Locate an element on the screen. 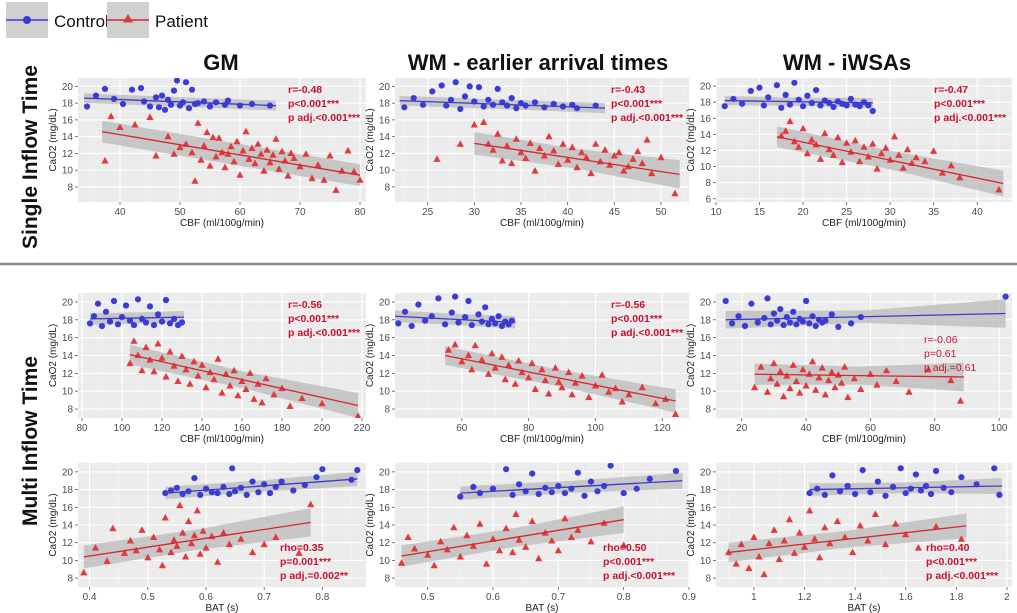 The height and width of the screenshot is (613, 1017). y-tick-label: 8 is located at coordinates (70, 410).